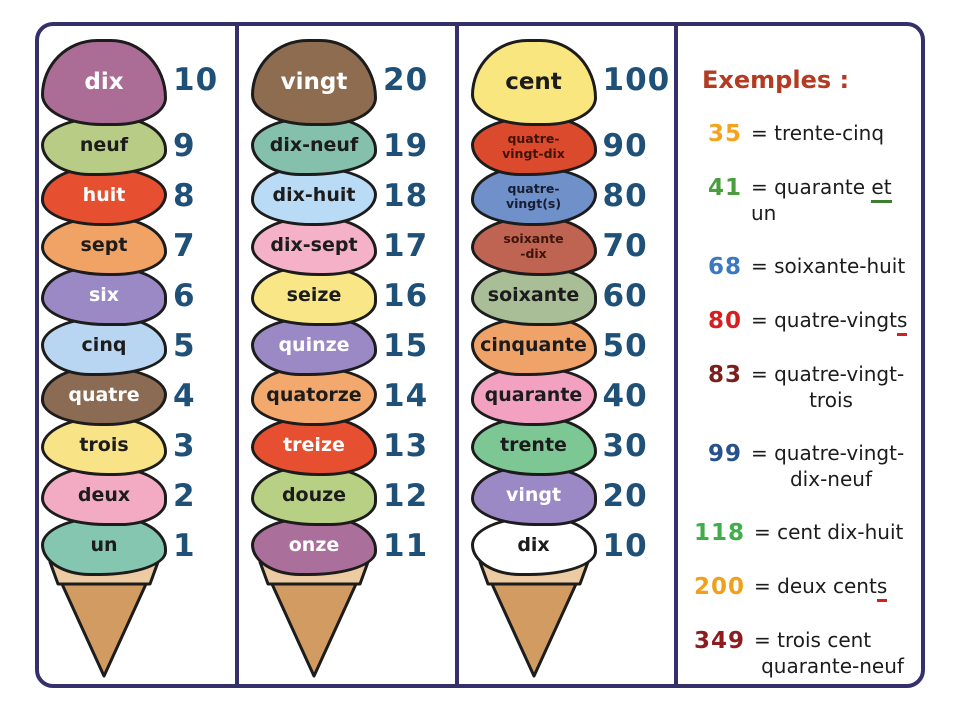  What do you see at coordinates (406, 496) in the screenshot?
I see `scoop-number-12: 12` at bounding box center [406, 496].